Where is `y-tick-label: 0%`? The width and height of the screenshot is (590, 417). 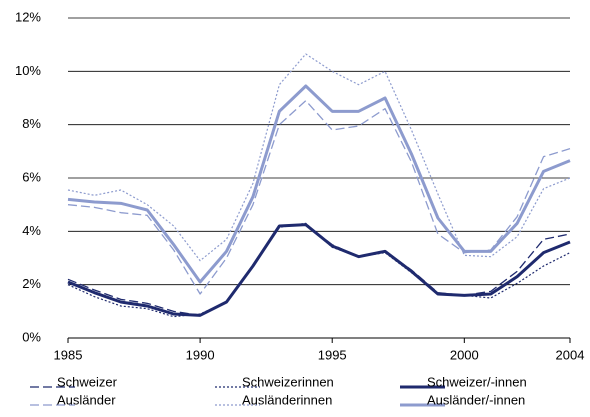 y-tick-label: 0% is located at coordinates (31, 336).